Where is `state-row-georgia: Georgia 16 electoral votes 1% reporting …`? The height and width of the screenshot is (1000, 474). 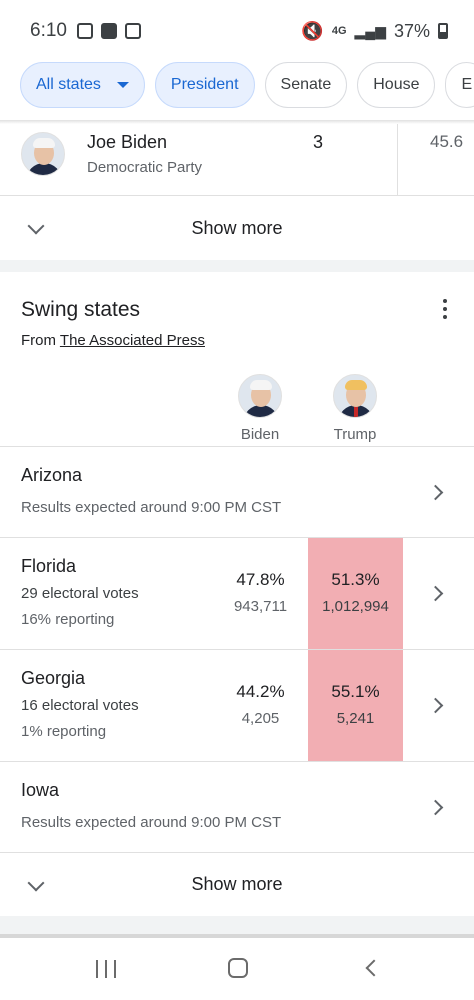
state-row-georgia: Georgia 16 electoral votes 1% reporting … is located at coordinates (237, 705).